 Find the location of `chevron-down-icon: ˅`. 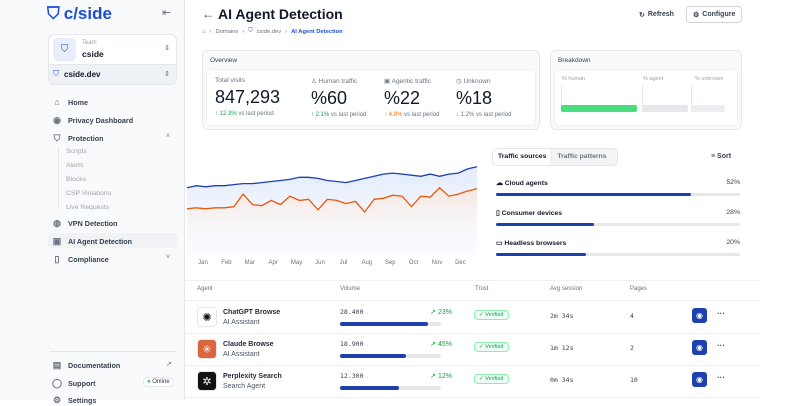

chevron-down-icon: ˅ is located at coordinates (168, 257).